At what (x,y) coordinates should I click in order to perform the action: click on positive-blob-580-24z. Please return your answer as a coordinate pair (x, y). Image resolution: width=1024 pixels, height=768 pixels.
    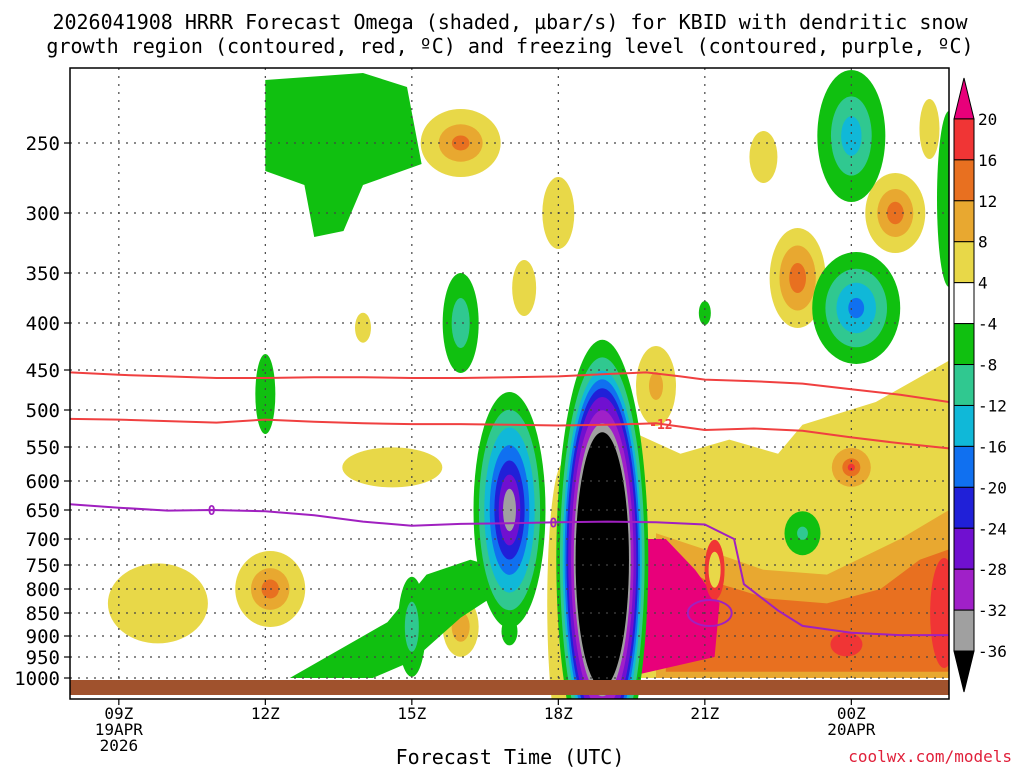
    Looking at the image, I should click on (851, 467).